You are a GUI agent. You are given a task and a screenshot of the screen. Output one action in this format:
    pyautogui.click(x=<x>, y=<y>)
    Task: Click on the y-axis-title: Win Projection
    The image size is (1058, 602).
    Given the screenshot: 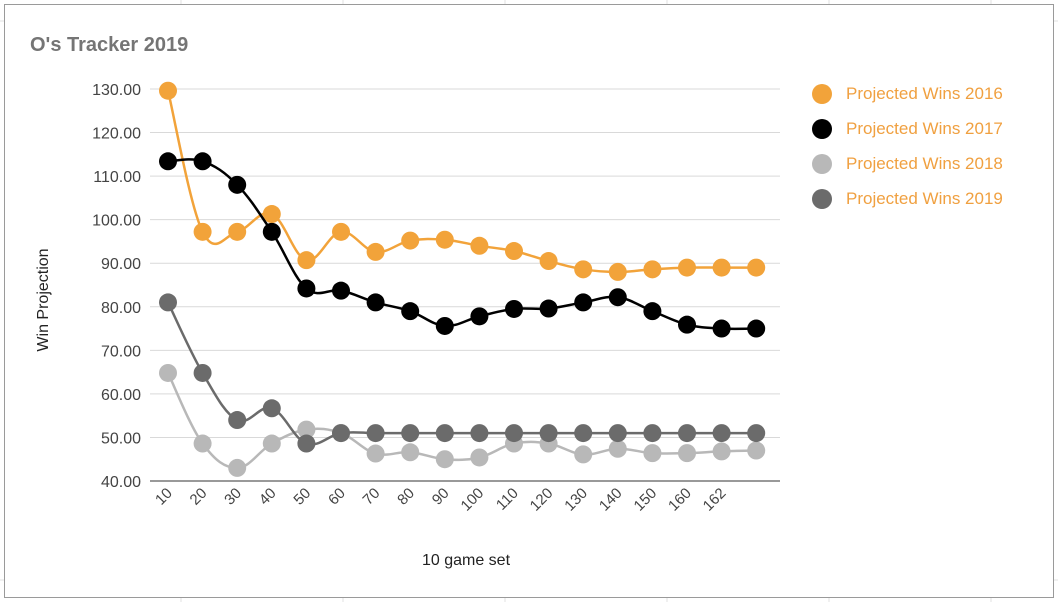 What is the action you would take?
    pyautogui.click(x=43, y=299)
    